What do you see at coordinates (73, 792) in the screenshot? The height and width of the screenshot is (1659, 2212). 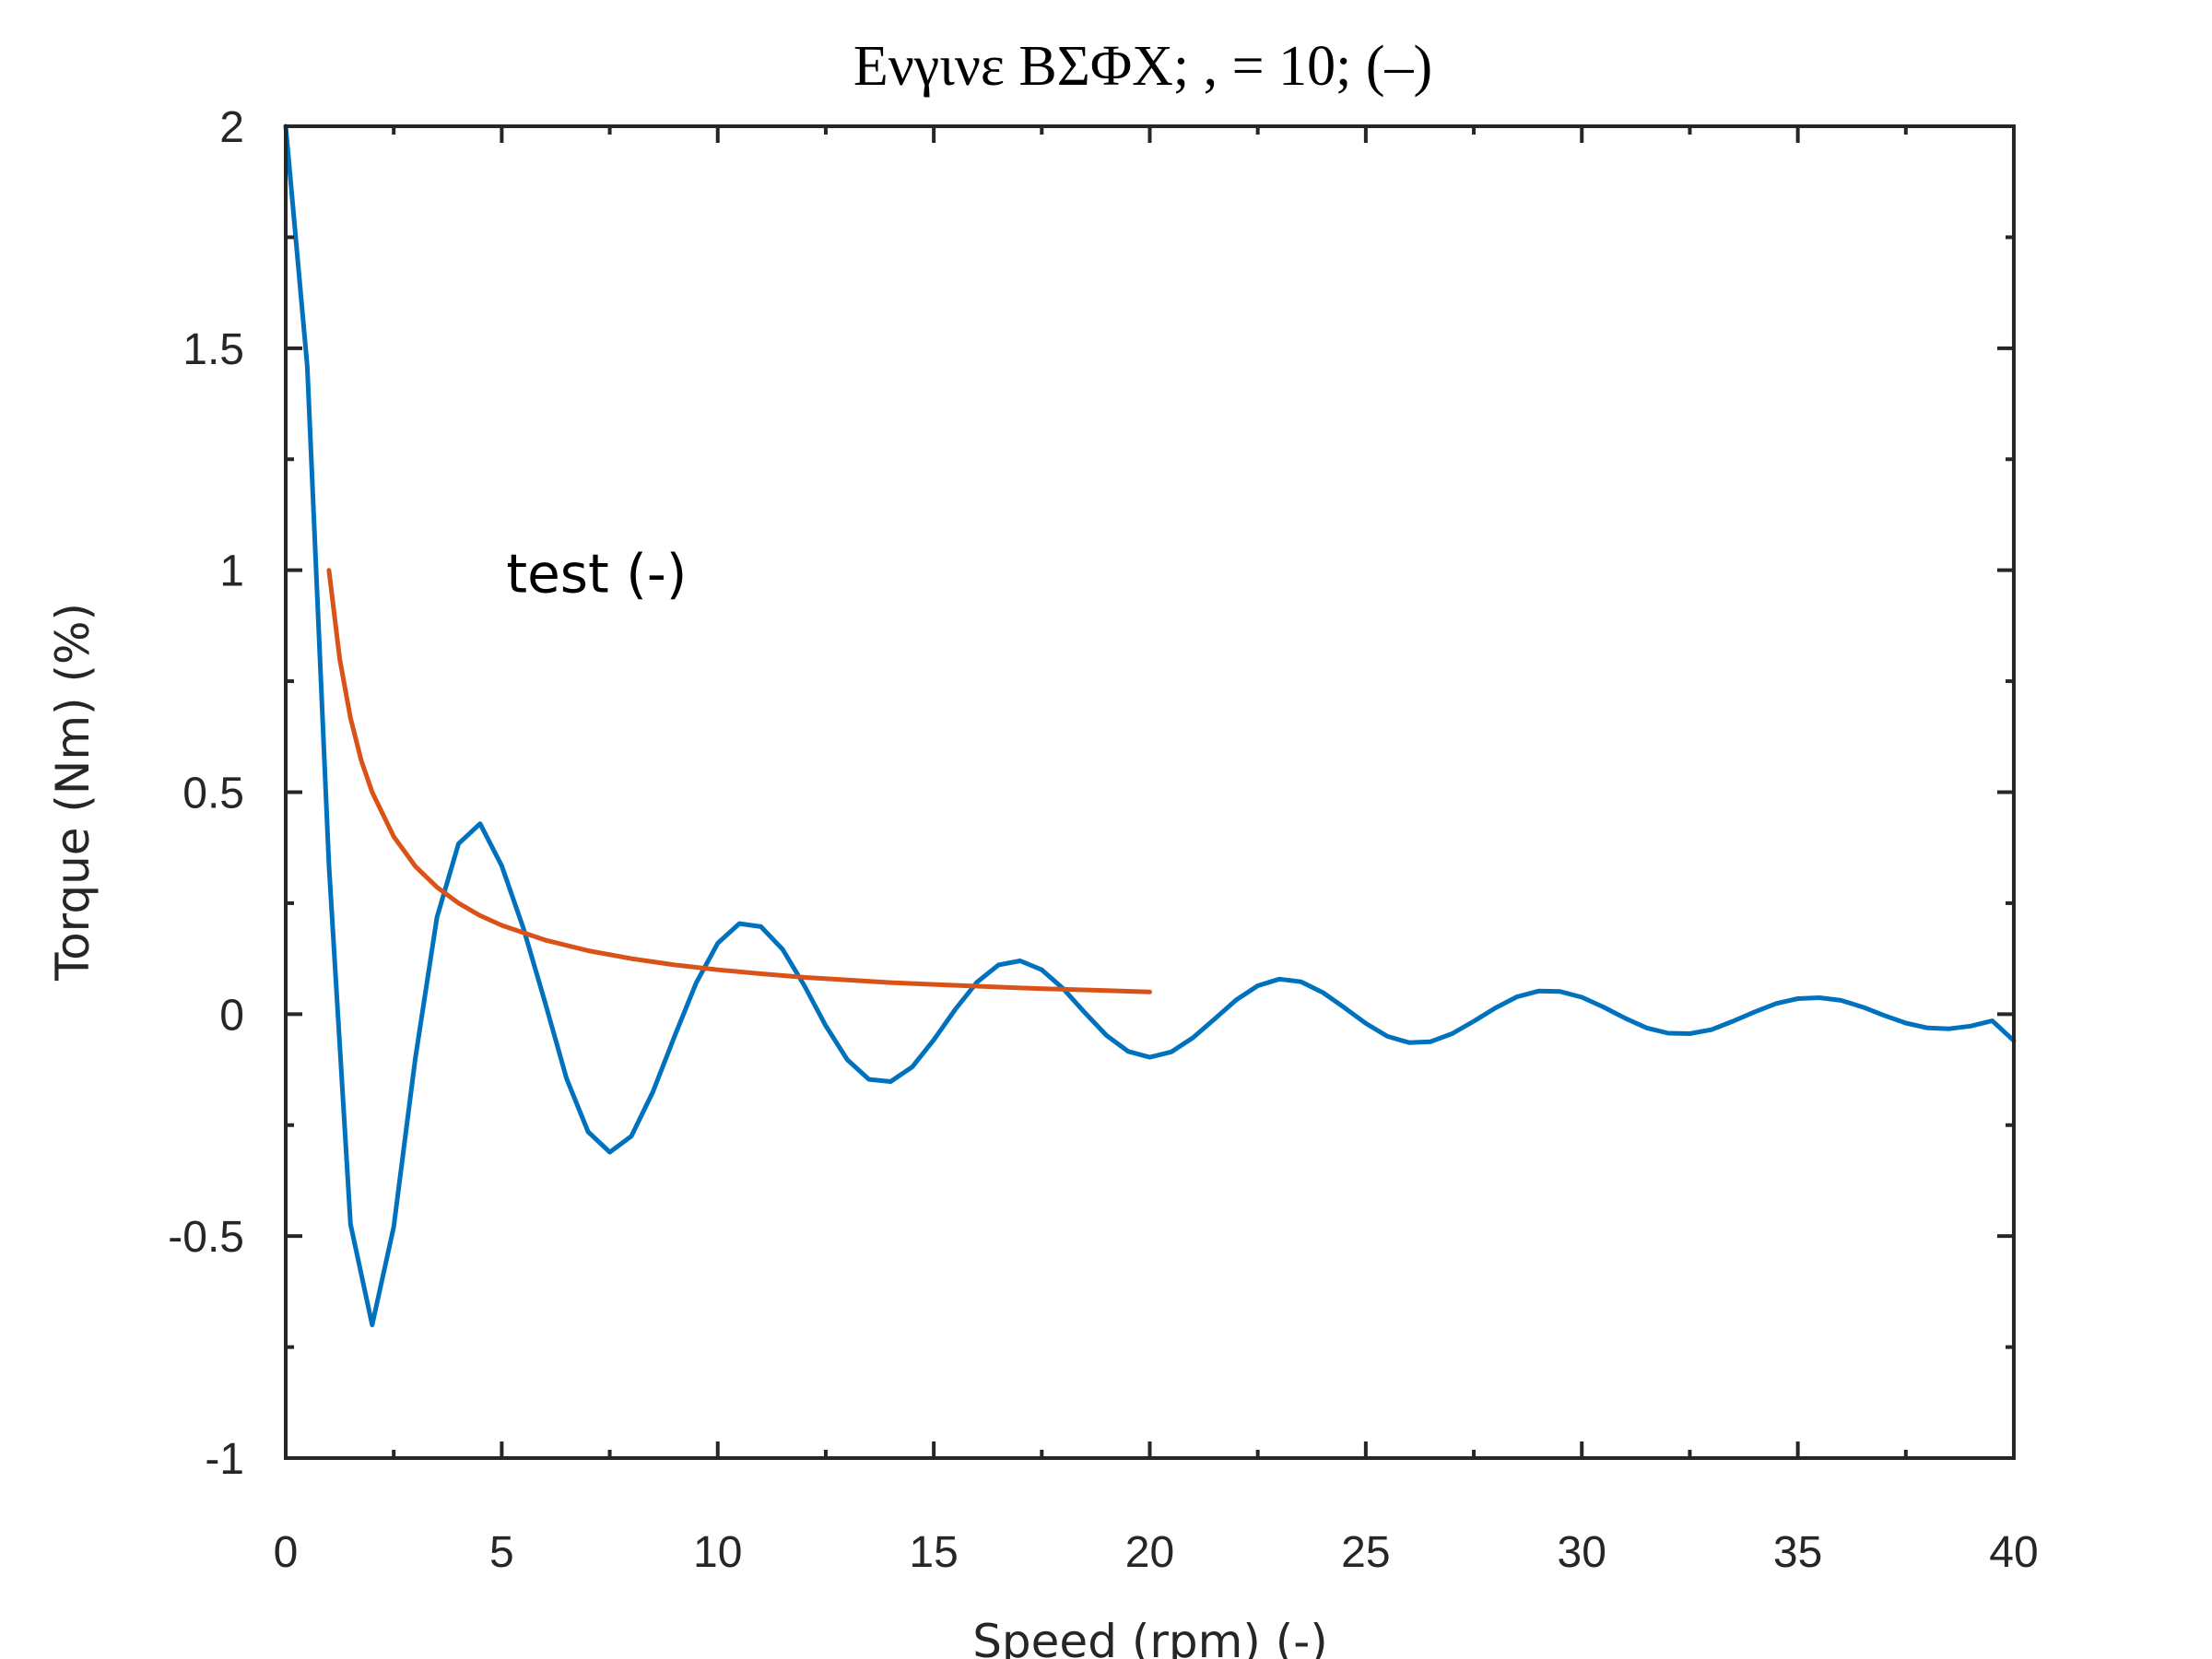 I see `y-axis-title: Torque (Nm) (%)` at bounding box center [73, 792].